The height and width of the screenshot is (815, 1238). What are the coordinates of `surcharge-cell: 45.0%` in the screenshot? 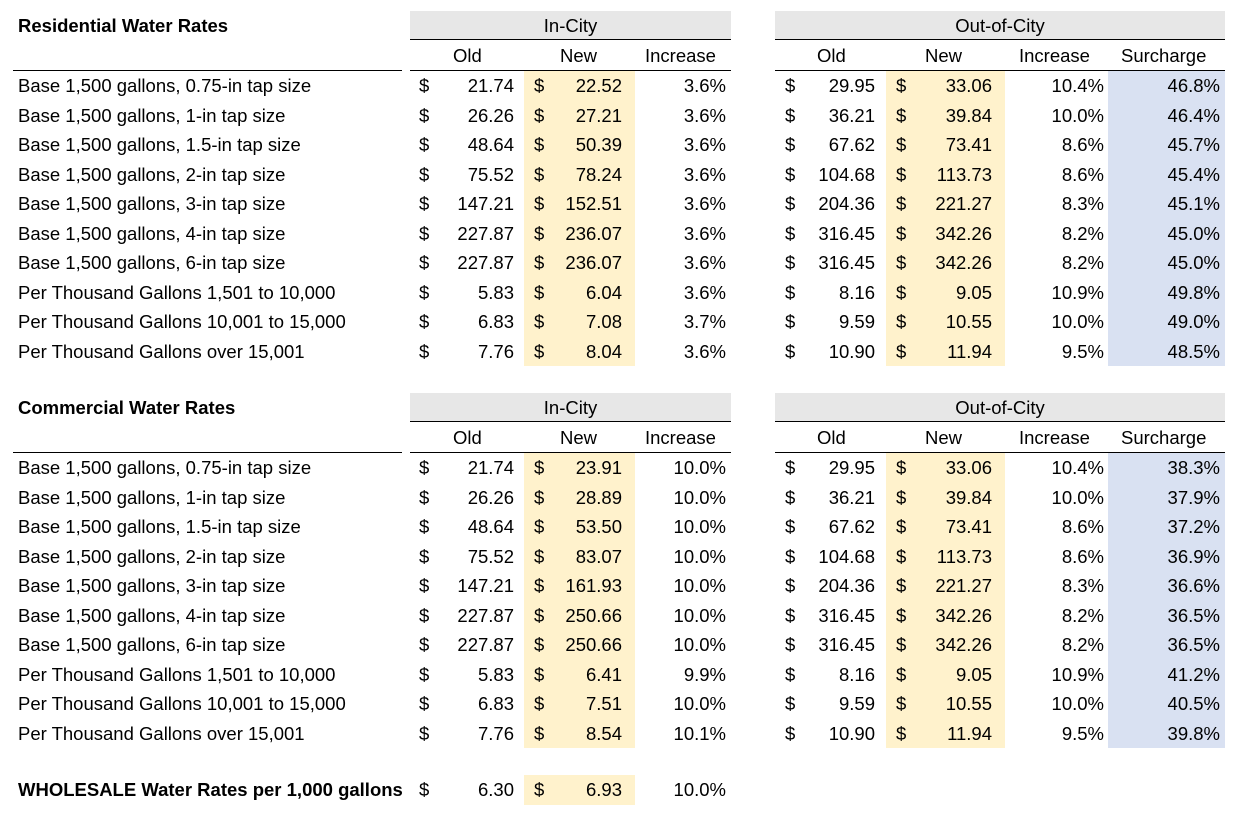 It's located at (1166, 233).